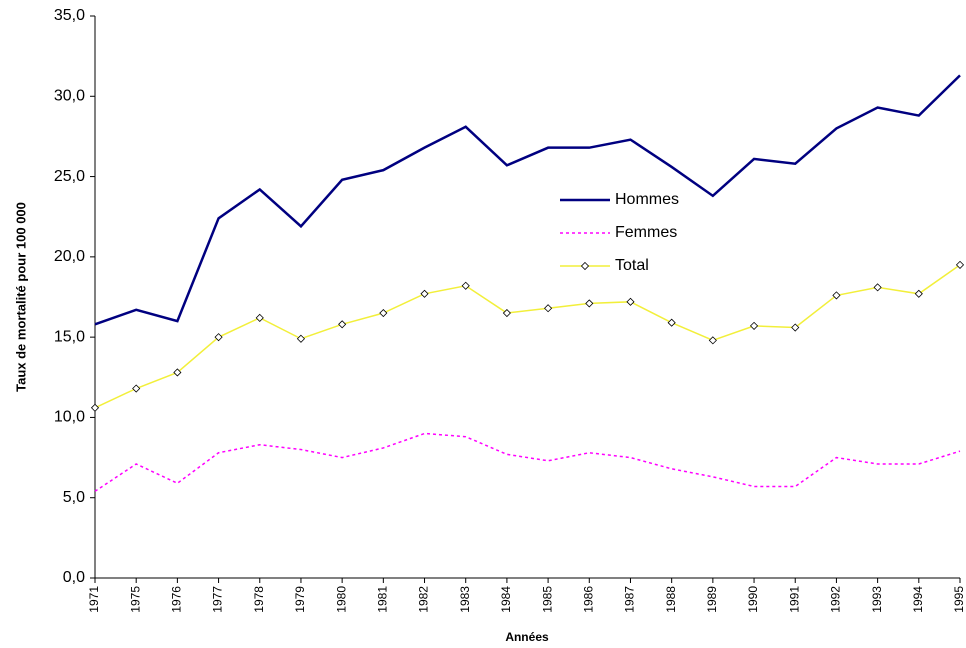 Image resolution: width=966 pixels, height=648 pixels. I want to click on x-tick-label: 1979, so click(300, 599).